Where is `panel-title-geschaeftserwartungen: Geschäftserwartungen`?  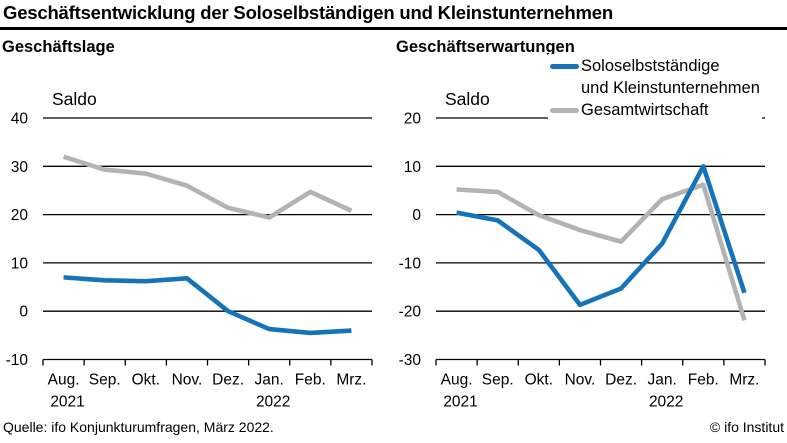 panel-title-geschaeftserwartungen: Geschäftserwartungen is located at coordinates (485, 47).